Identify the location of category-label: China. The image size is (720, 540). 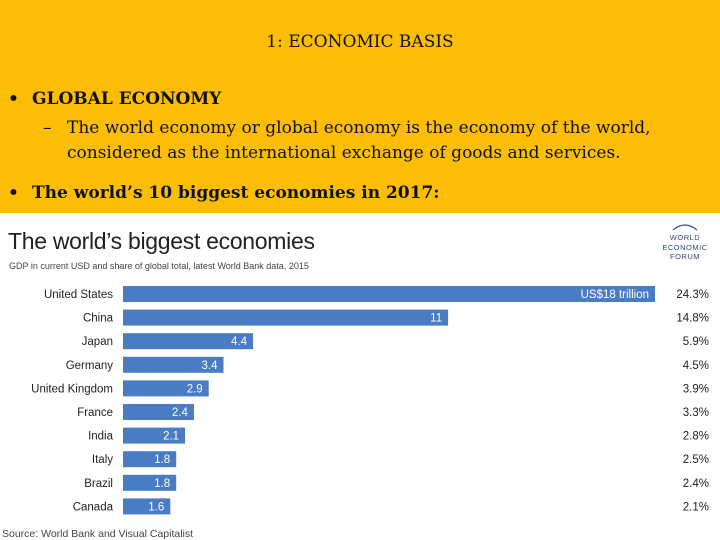
(98, 319).